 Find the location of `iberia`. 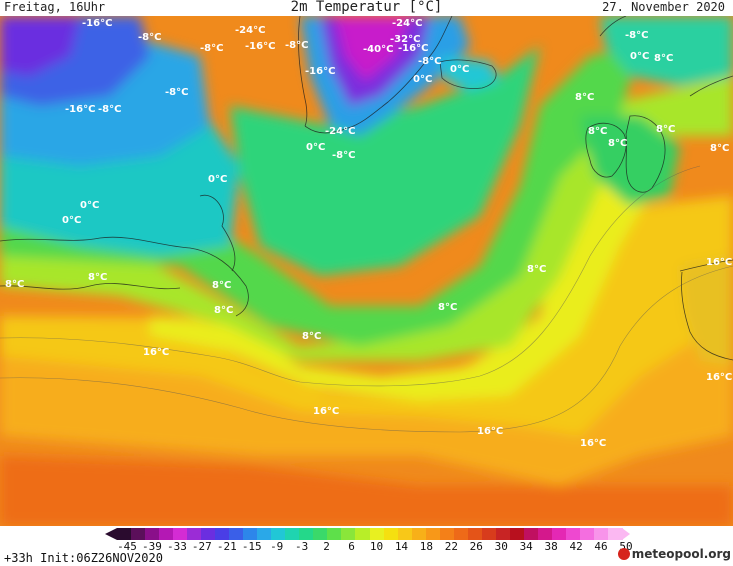

iberia is located at coordinates (706, 311).